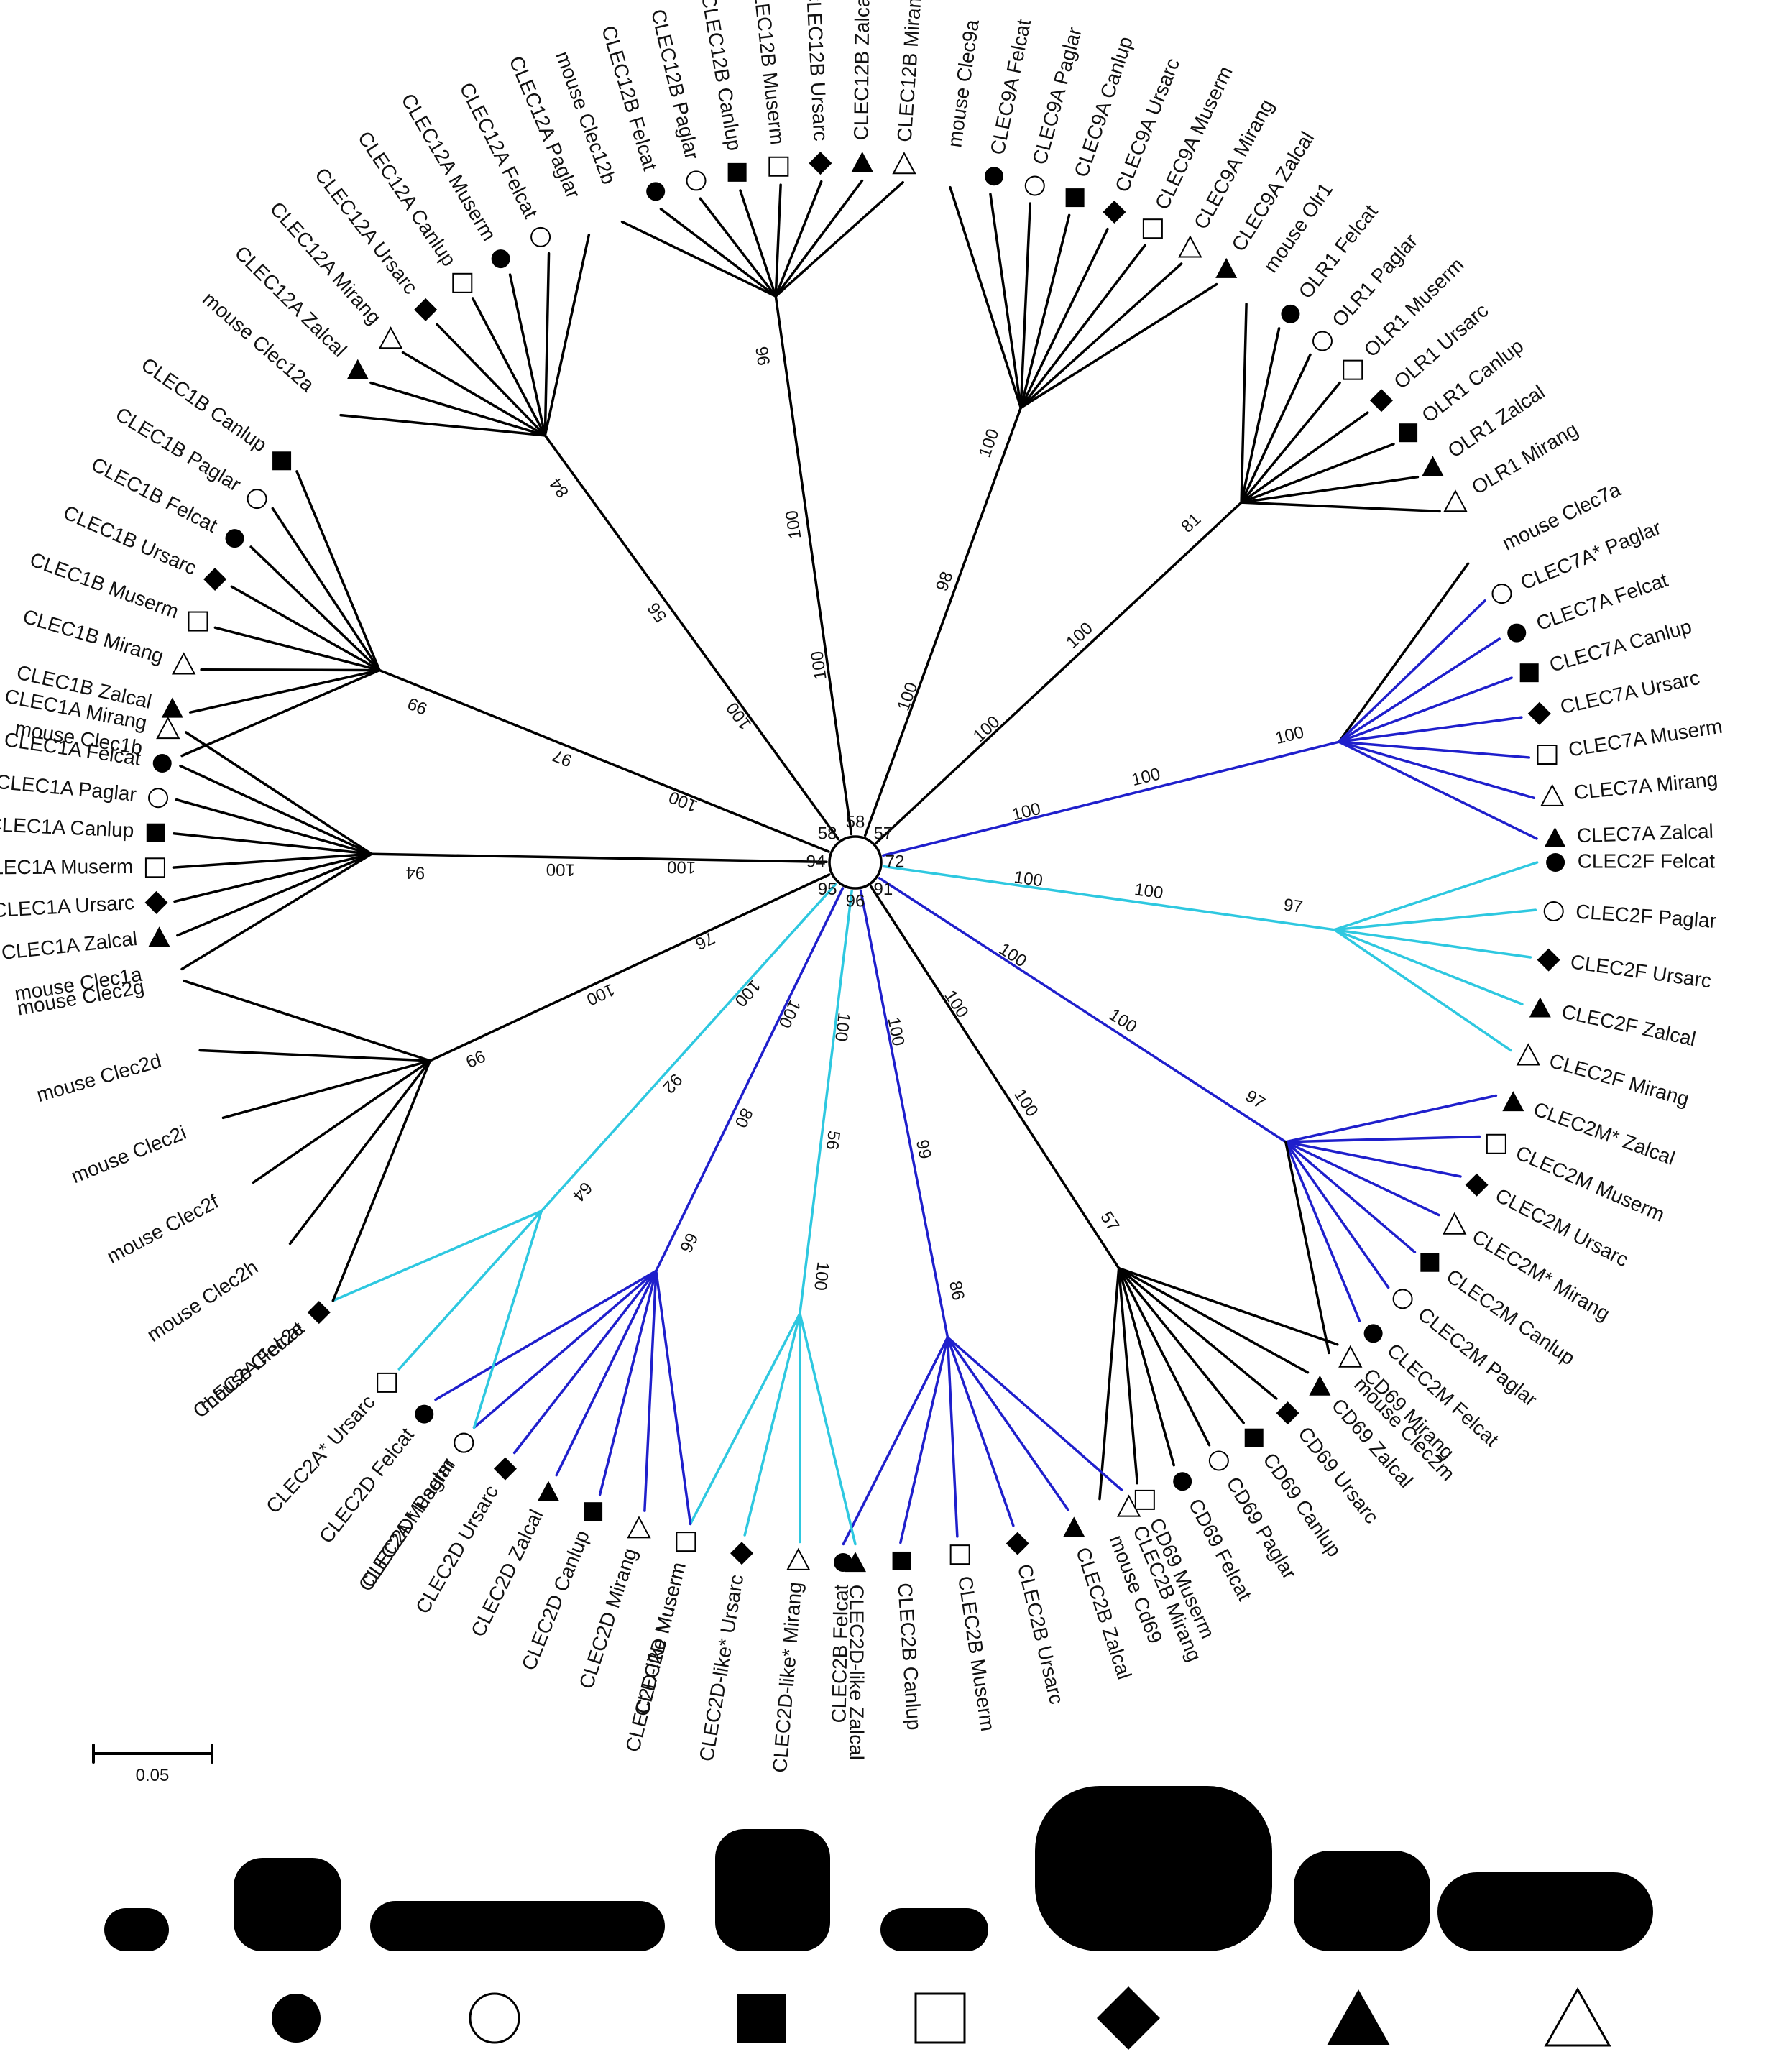  I want to click on branch-clec1a-stem, so click(599, 858).